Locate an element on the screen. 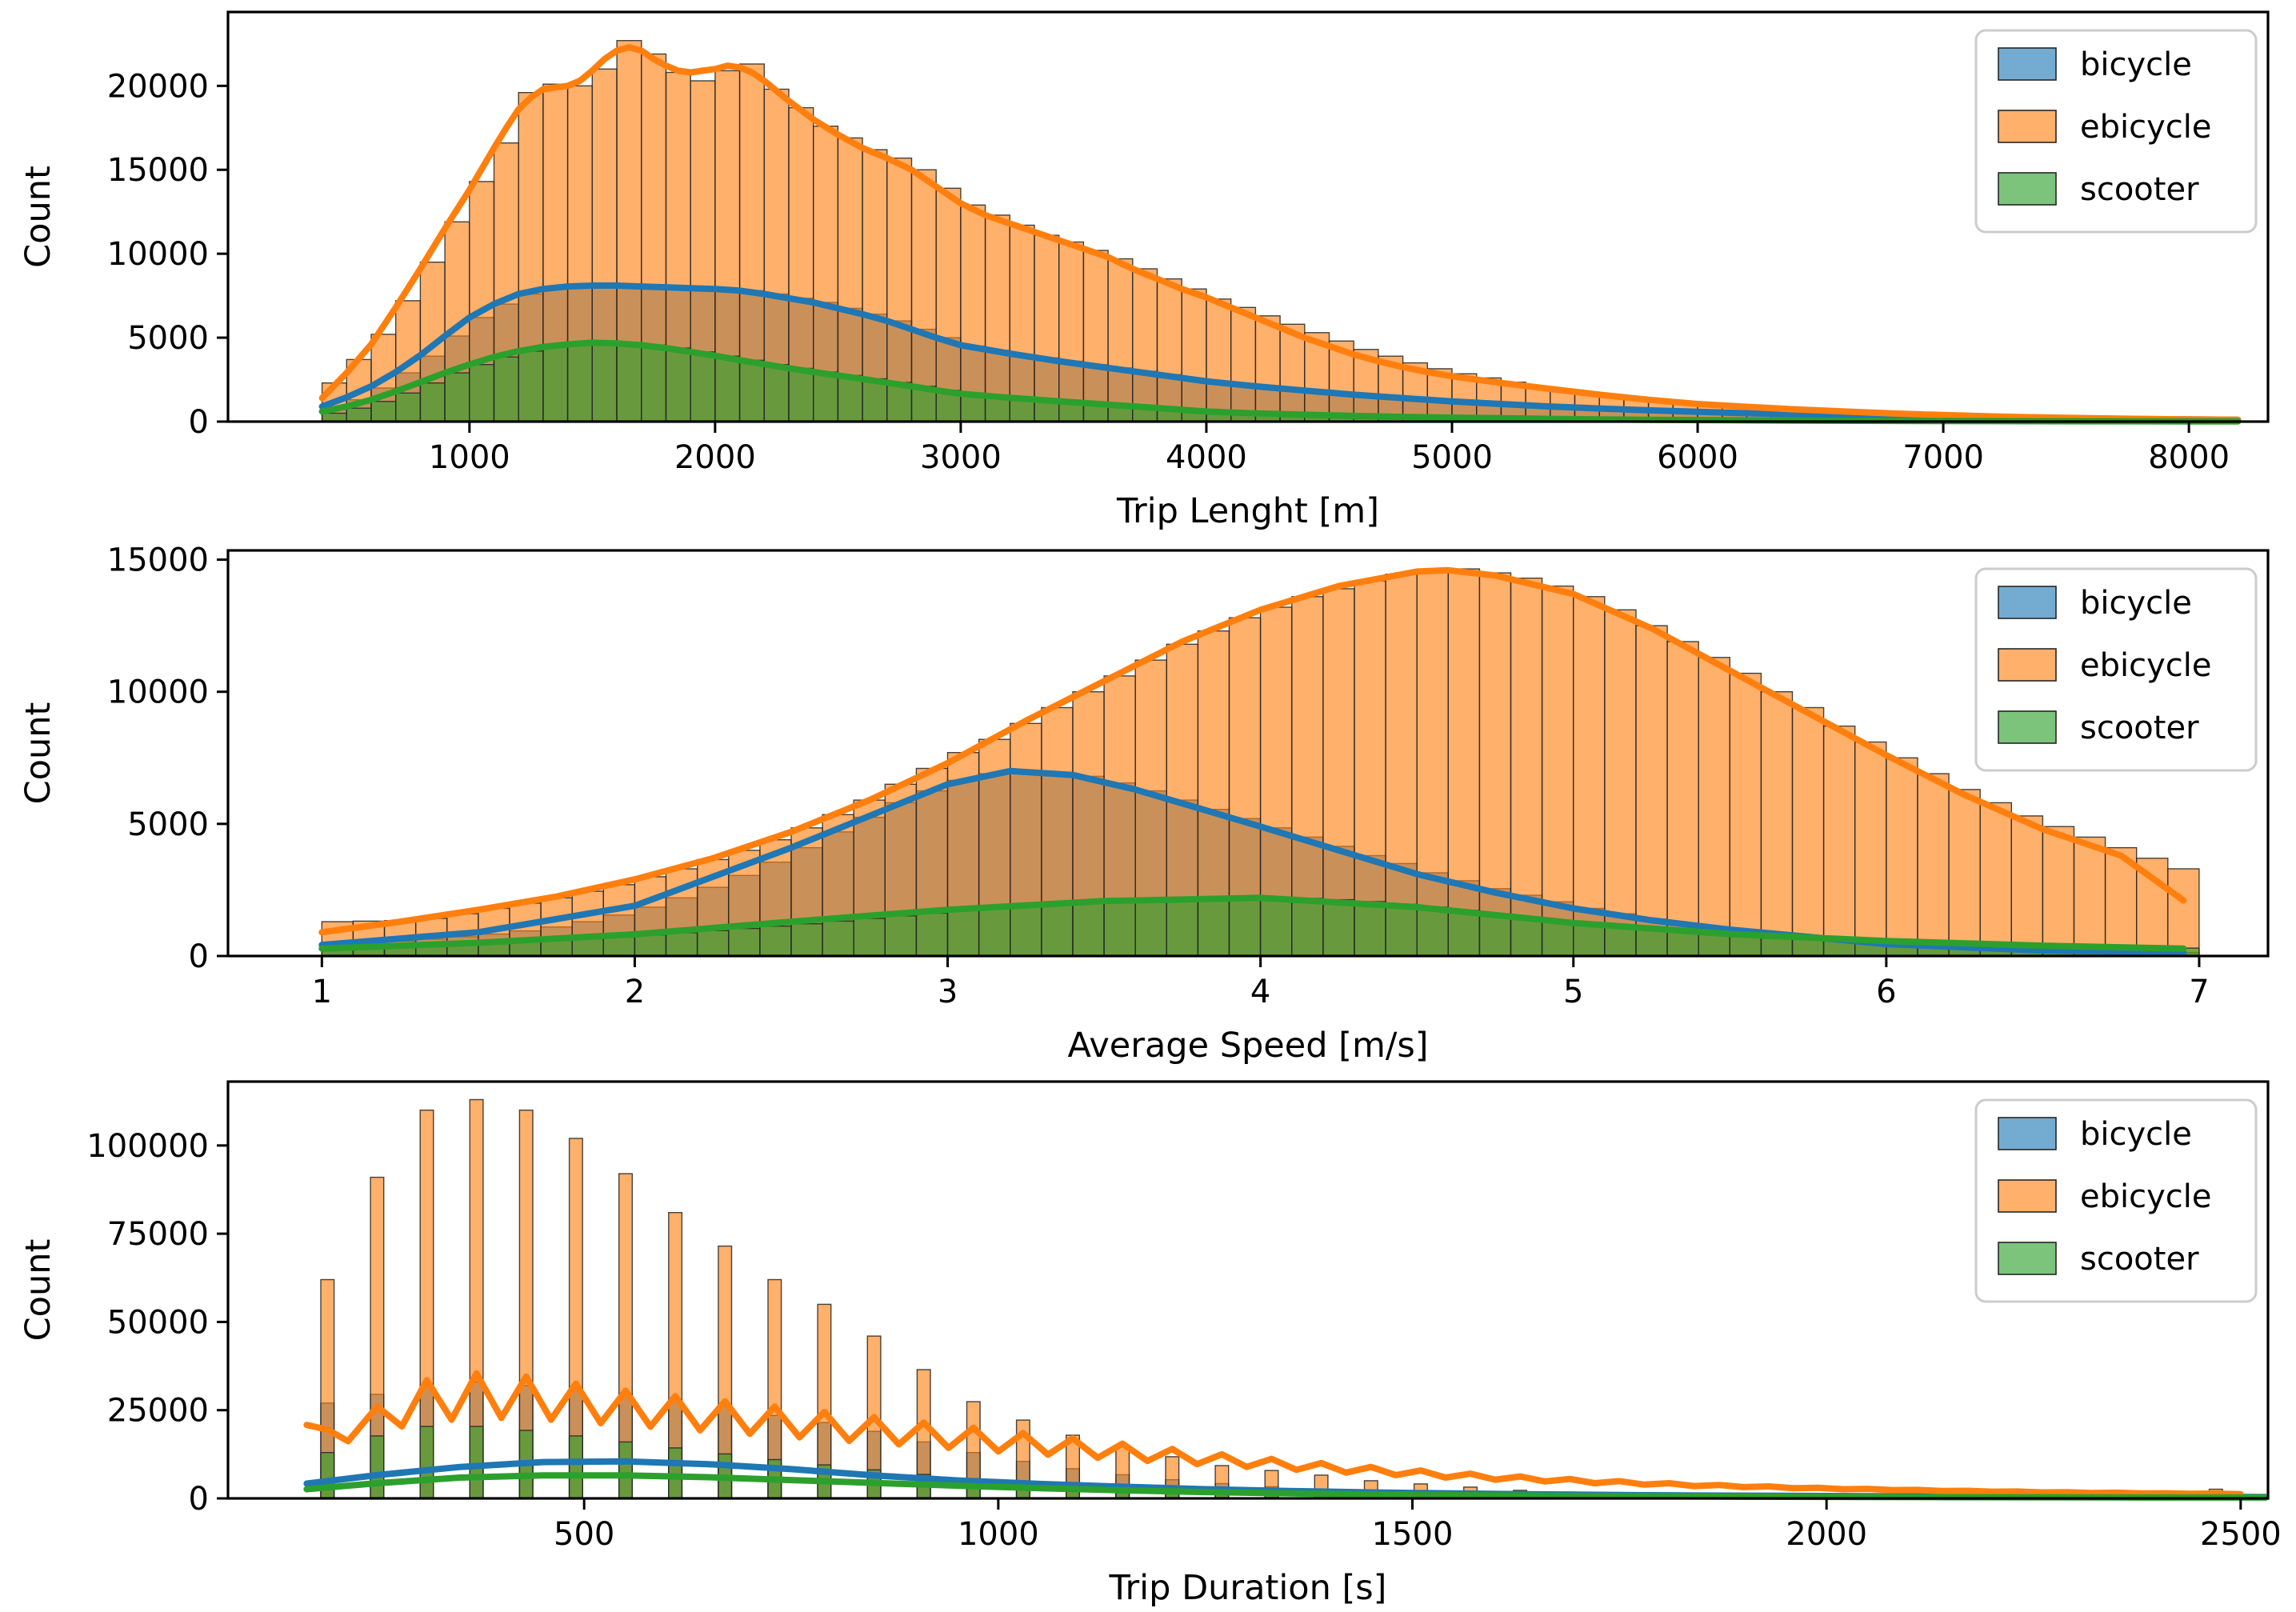  y-tick-label-trip-duration: 50000 is located at coordinates (158, 1322).